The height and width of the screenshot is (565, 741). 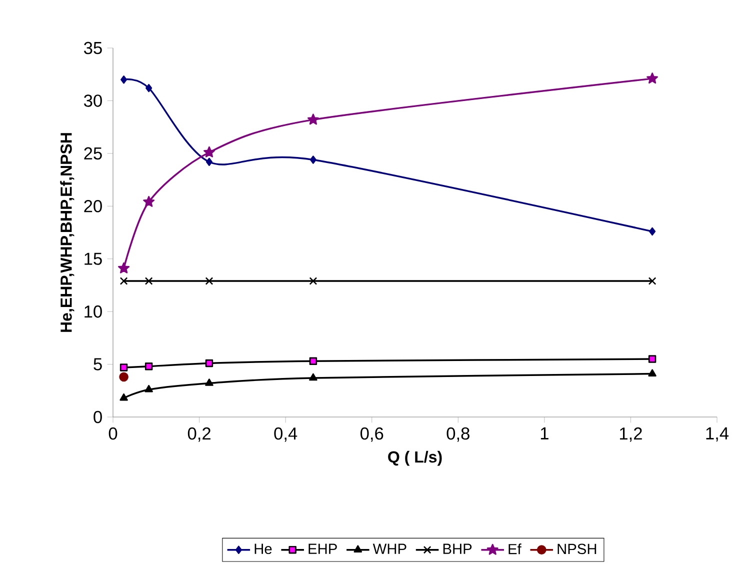 I want to click on legend-label: NPSH, so click(x=577, y=549).